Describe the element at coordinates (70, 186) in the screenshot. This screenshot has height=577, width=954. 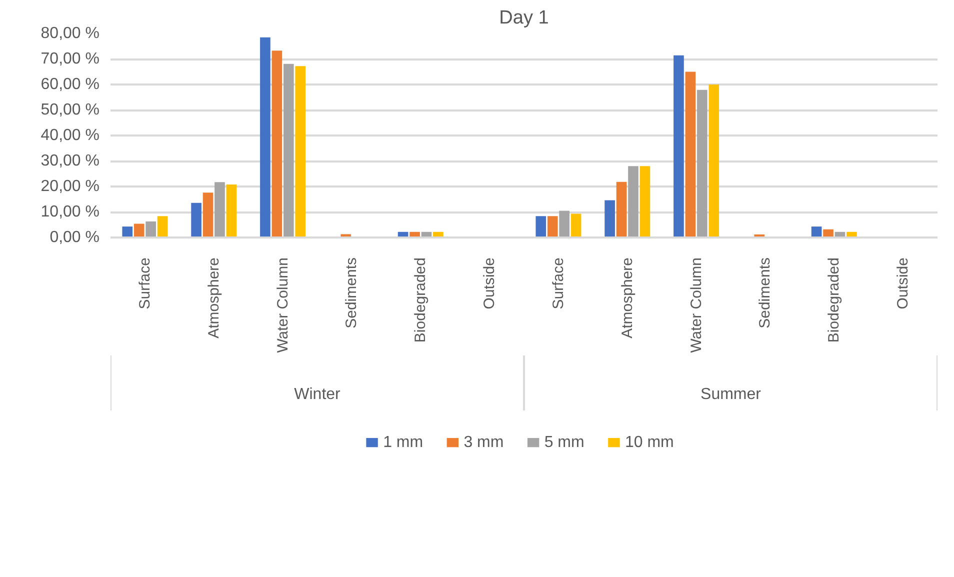
I see `y-tick-label: 20,00 %` at that location.